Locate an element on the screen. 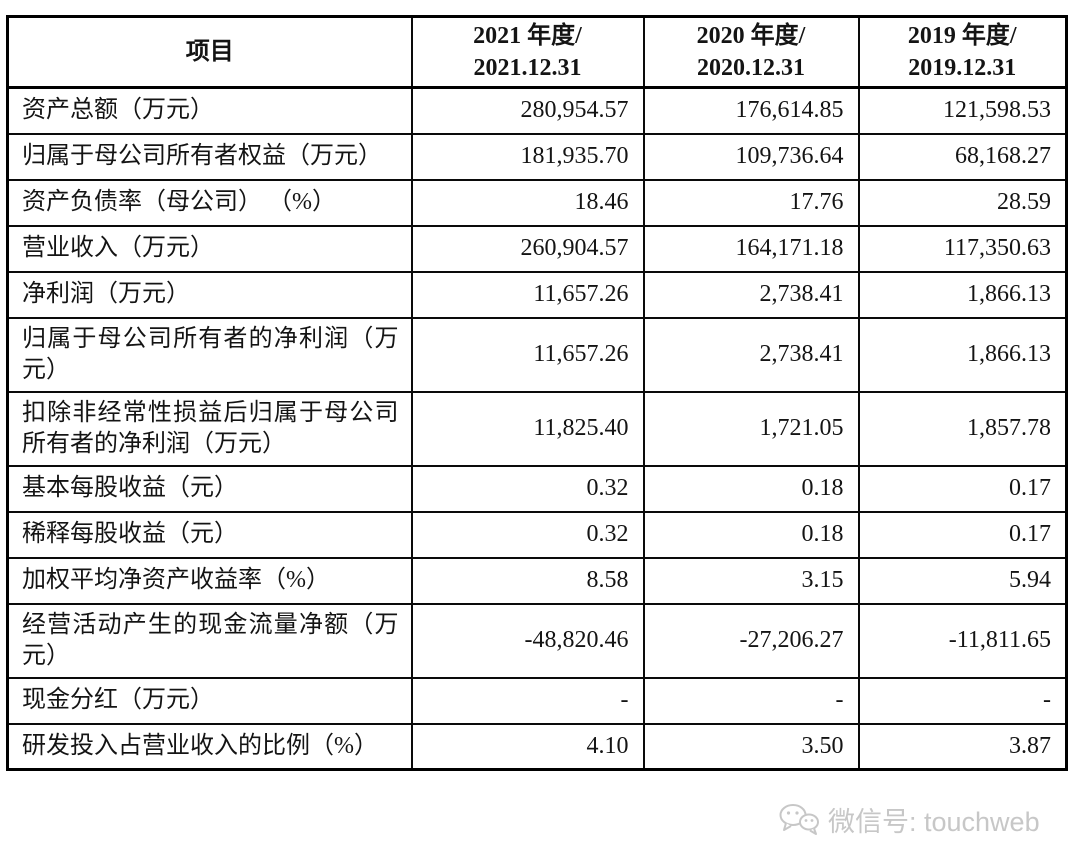 The width and height of the screenshot is (1080, 866). value-cell-2021: 18.46 is located at coordinates (527, 202).